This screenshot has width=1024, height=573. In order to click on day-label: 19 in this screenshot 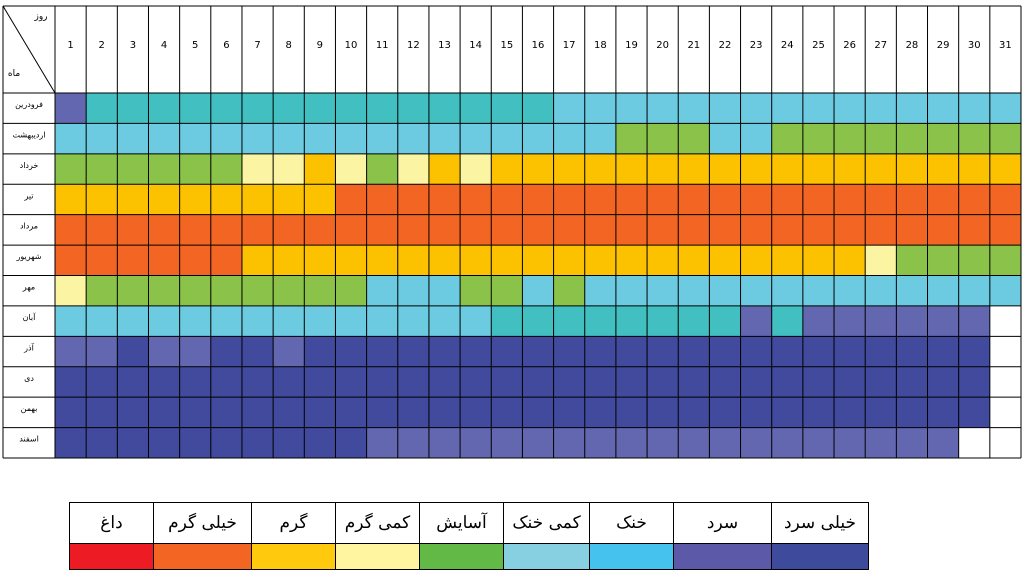, I will do `click(631, 45)`.